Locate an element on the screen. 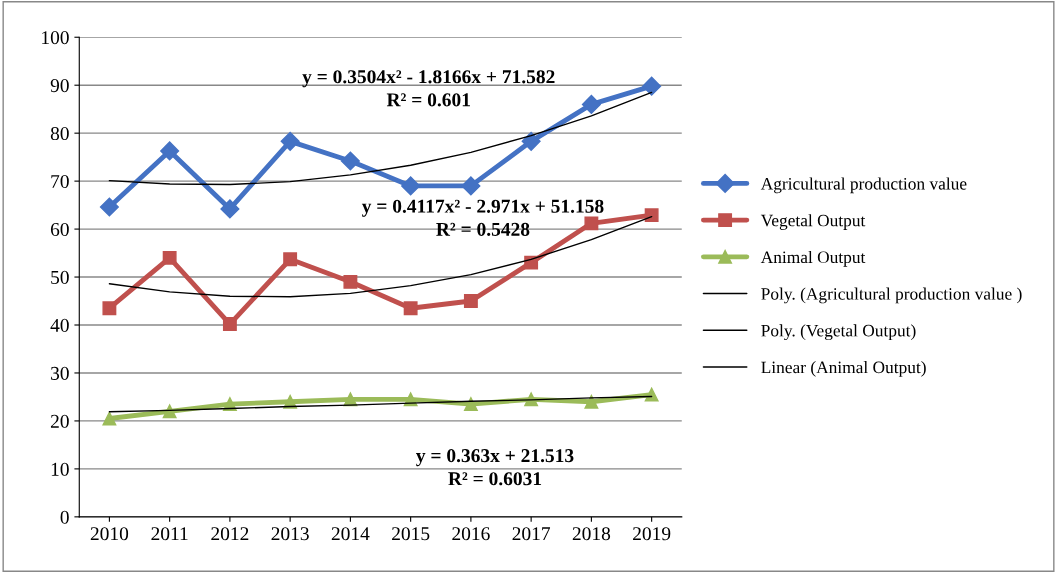 Image resolution: width=1057 pixels, height=573 pixels. x-tick-label: 2014 is located at coordinates (350, 534).